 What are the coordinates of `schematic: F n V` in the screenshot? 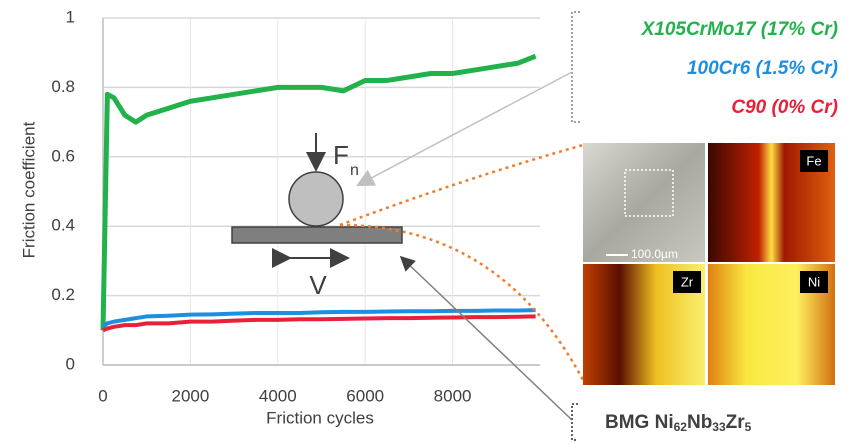 It's located at (317, 216).